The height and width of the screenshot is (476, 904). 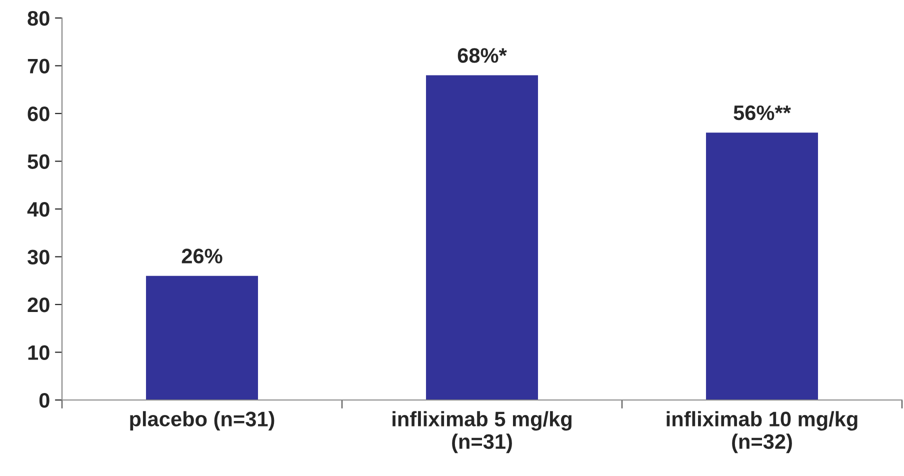 What do you see at coordinates (482, 55) in the screenshot?
I see `data-label: 68%*` at bounding box center [482, 55].